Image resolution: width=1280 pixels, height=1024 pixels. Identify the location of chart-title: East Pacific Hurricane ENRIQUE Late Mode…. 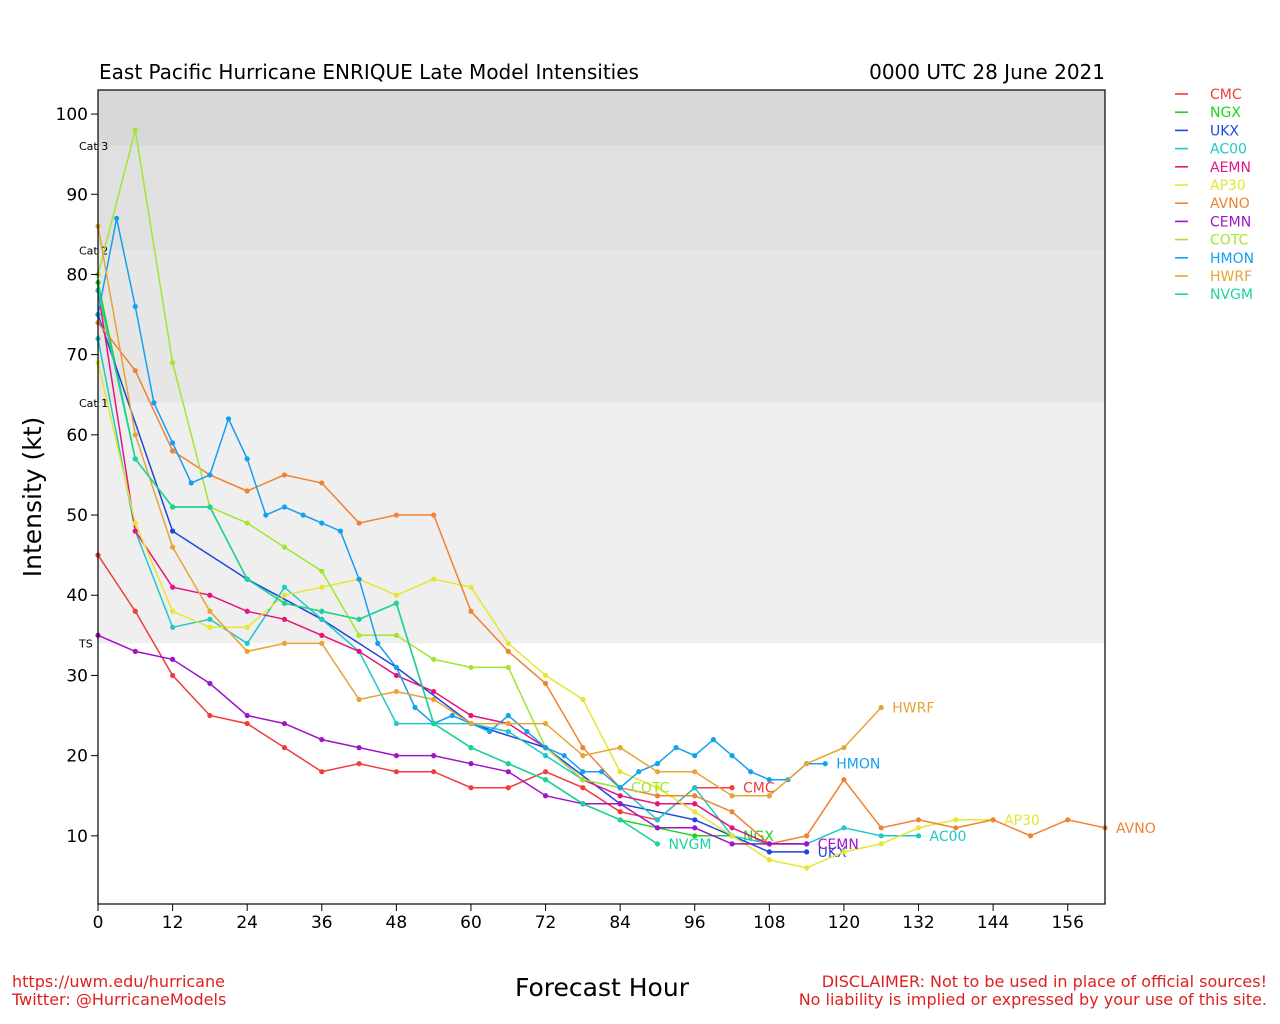
(369, 72).